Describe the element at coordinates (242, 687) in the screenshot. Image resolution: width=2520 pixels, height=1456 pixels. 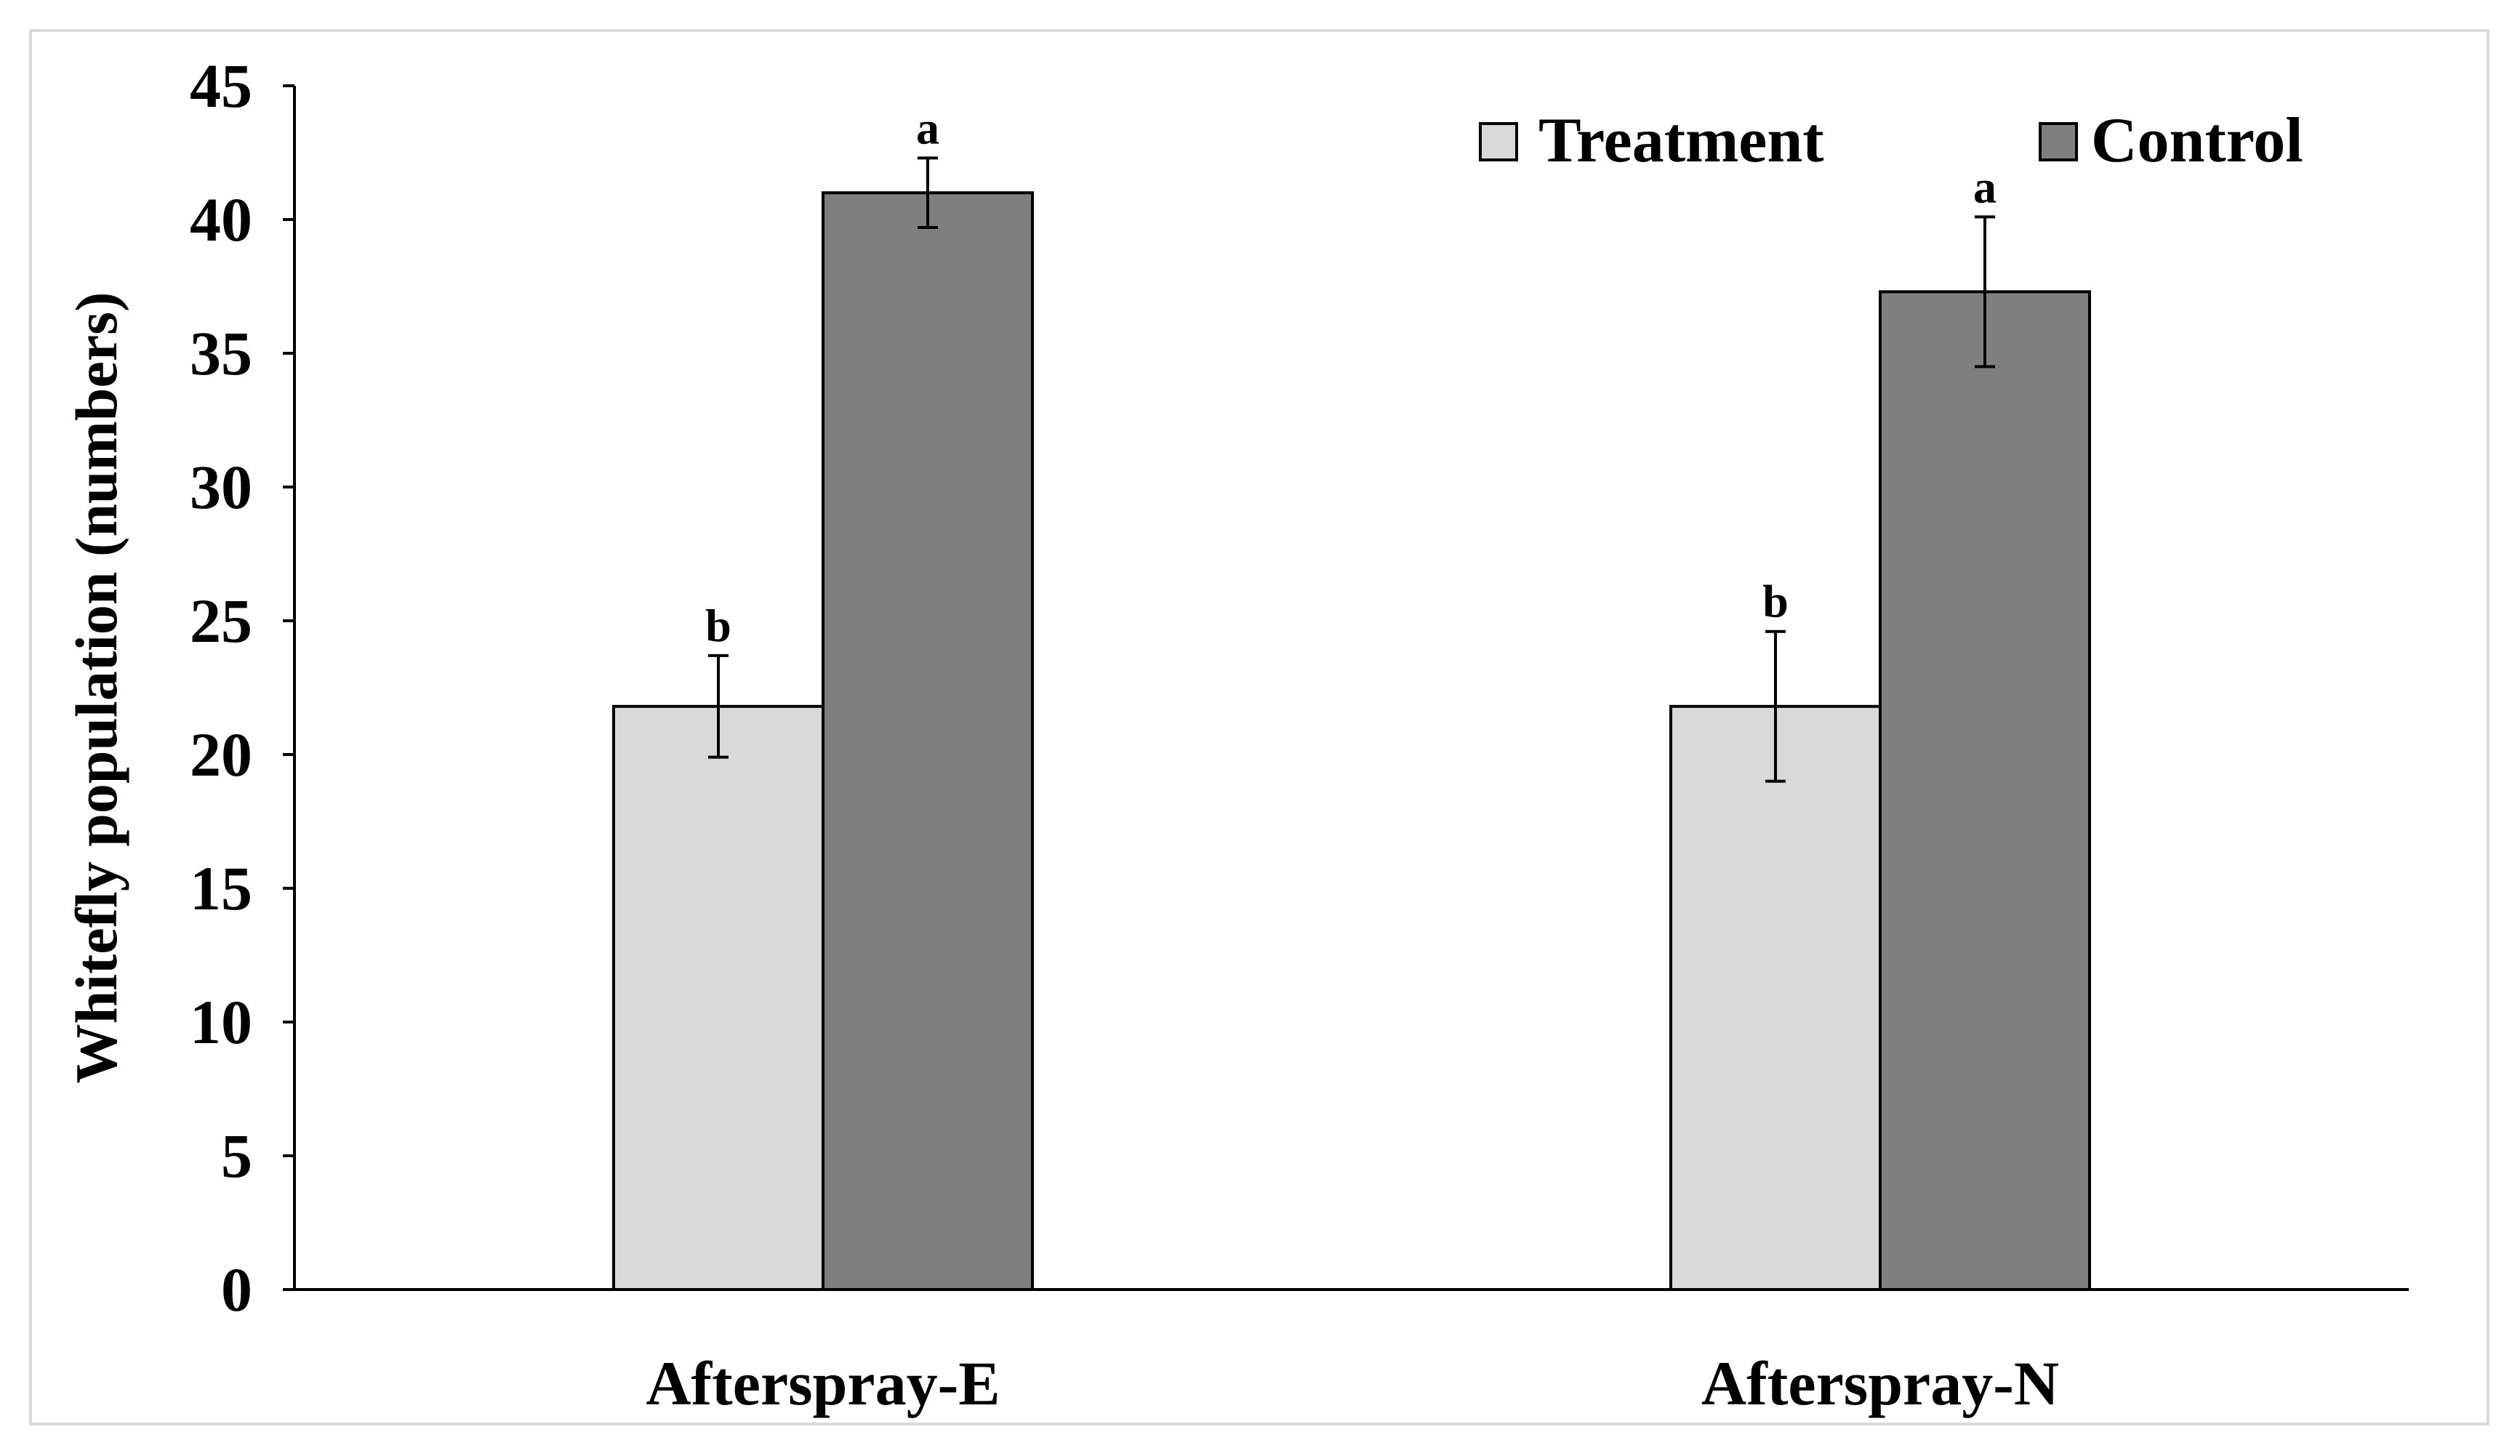
I see `y-axis-ticks: 0 5 10 15 20 25 30 35 40 45` at that location.